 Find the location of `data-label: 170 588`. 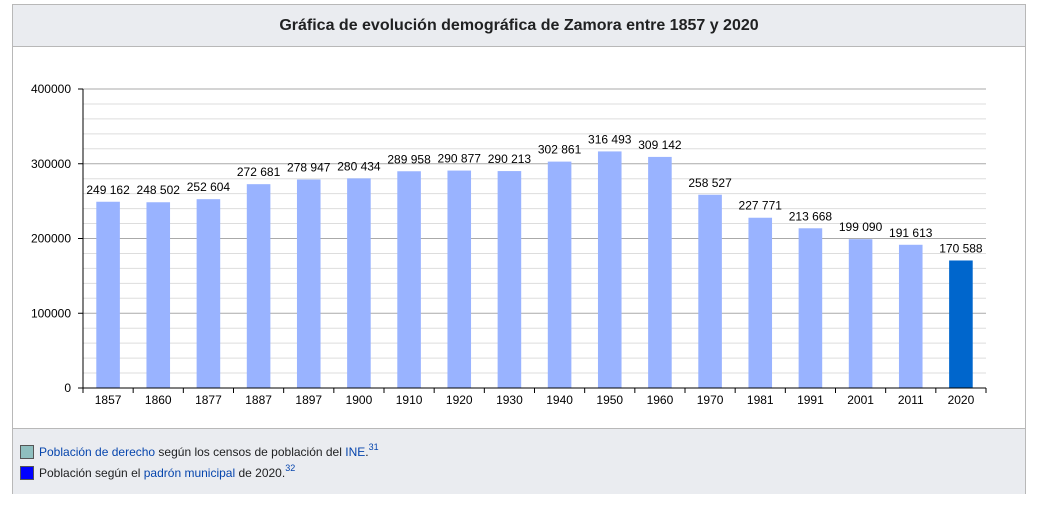

data-label: 170 588 is located at coordinates (961, 248).